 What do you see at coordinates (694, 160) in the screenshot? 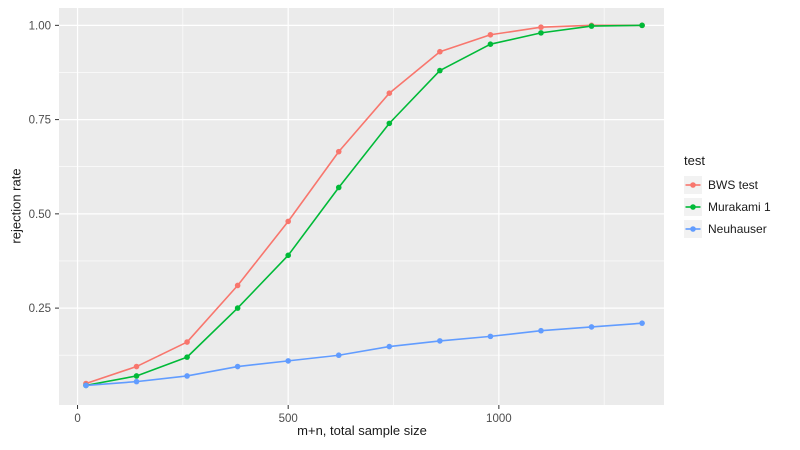
I see `legend-title: test` at bounding box center [694, 160].